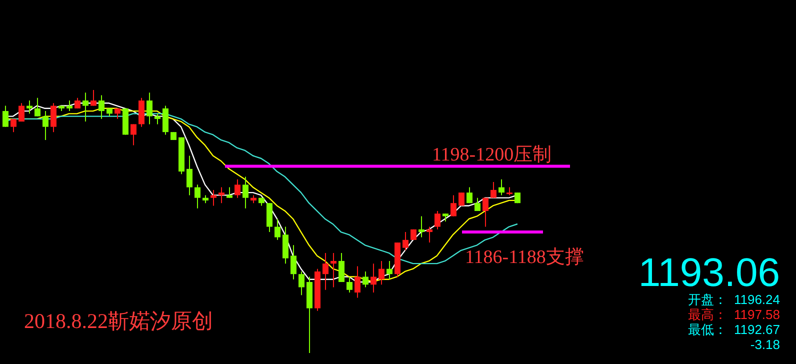  Describe the element at coordinates (118, 321) in the screenshot. I see `annotation: 2018.8.22靳婼汐原创` at that location.